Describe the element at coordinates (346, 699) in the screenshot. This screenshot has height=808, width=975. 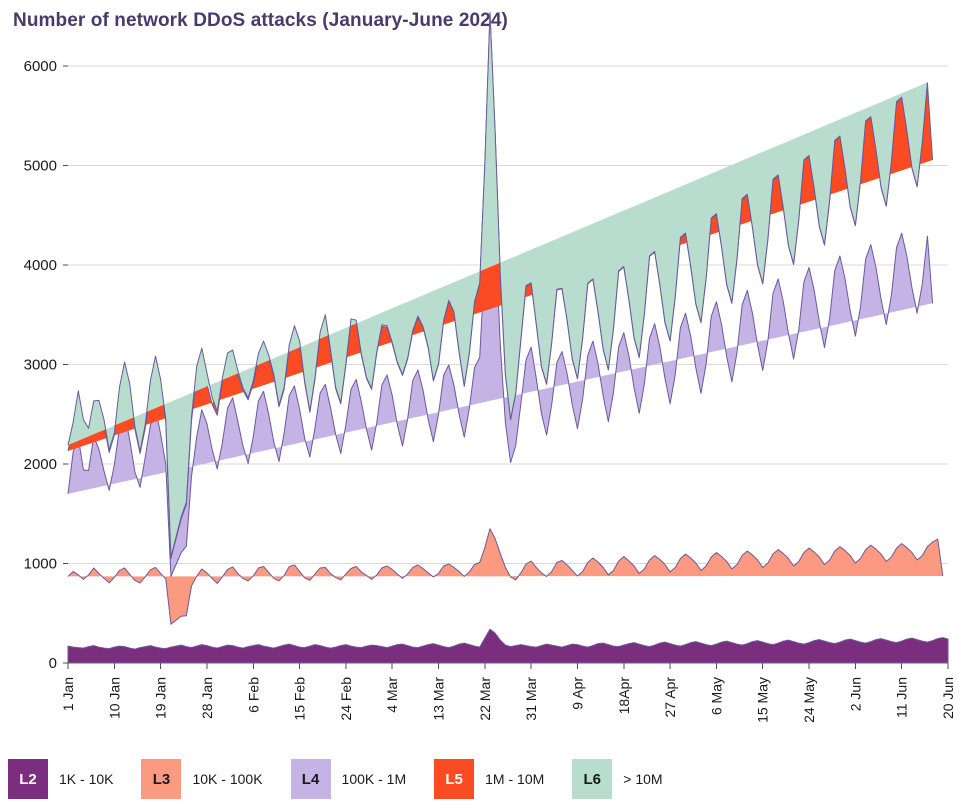
I see `x-tick-label: 24 Feb` at that location.